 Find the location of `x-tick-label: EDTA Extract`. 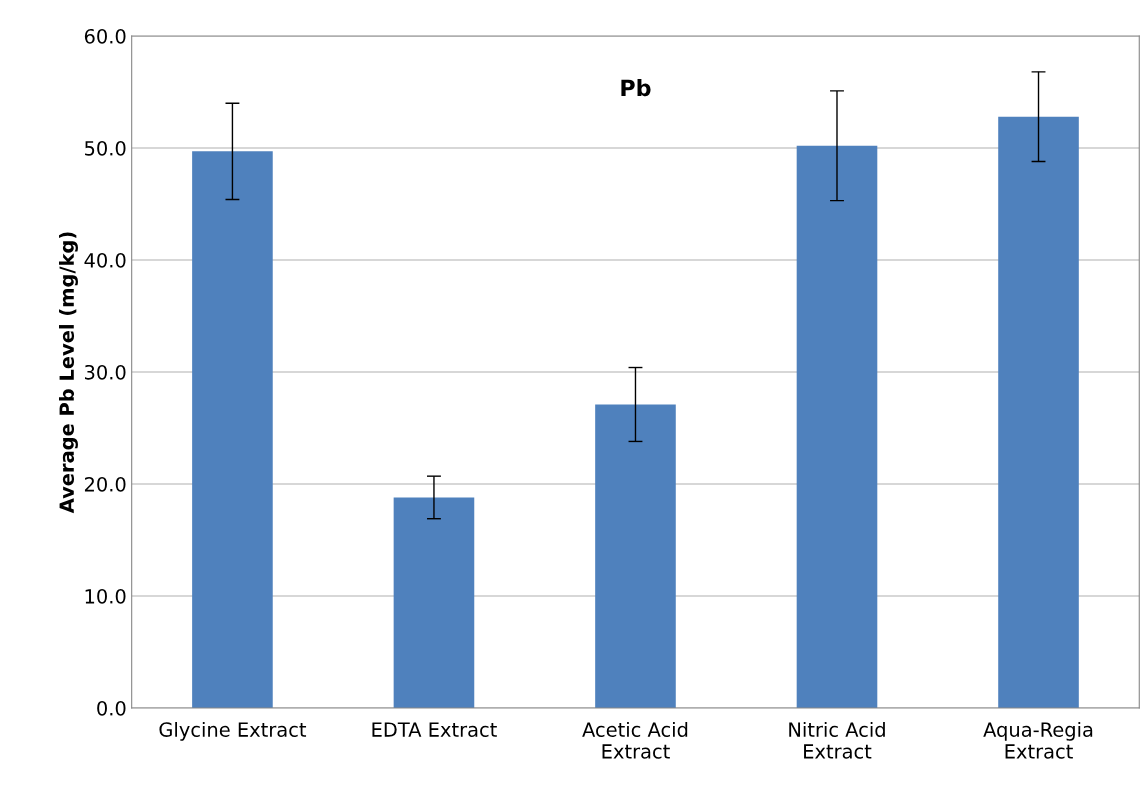

x-tick-label: EDTA Extract is located at coordinates (434, 729).